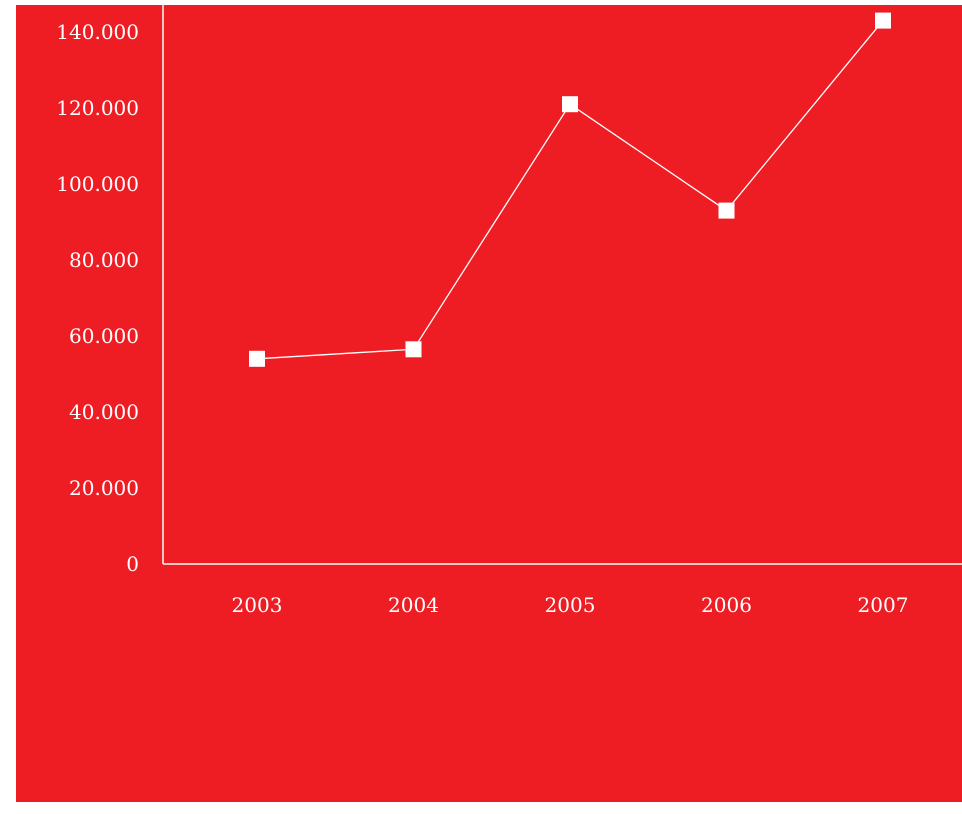 This screenshot has height=814, width=962. I want to click on y-tick-label: 140.000, so click(97, 32).